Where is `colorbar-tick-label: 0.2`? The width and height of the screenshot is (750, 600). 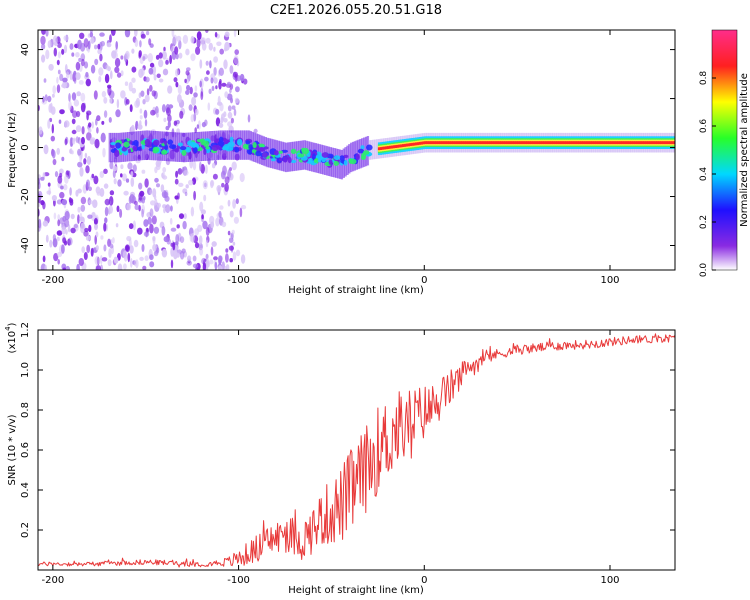 colorbar-tick-label: 0.2 is located at coordinates (704, 222).